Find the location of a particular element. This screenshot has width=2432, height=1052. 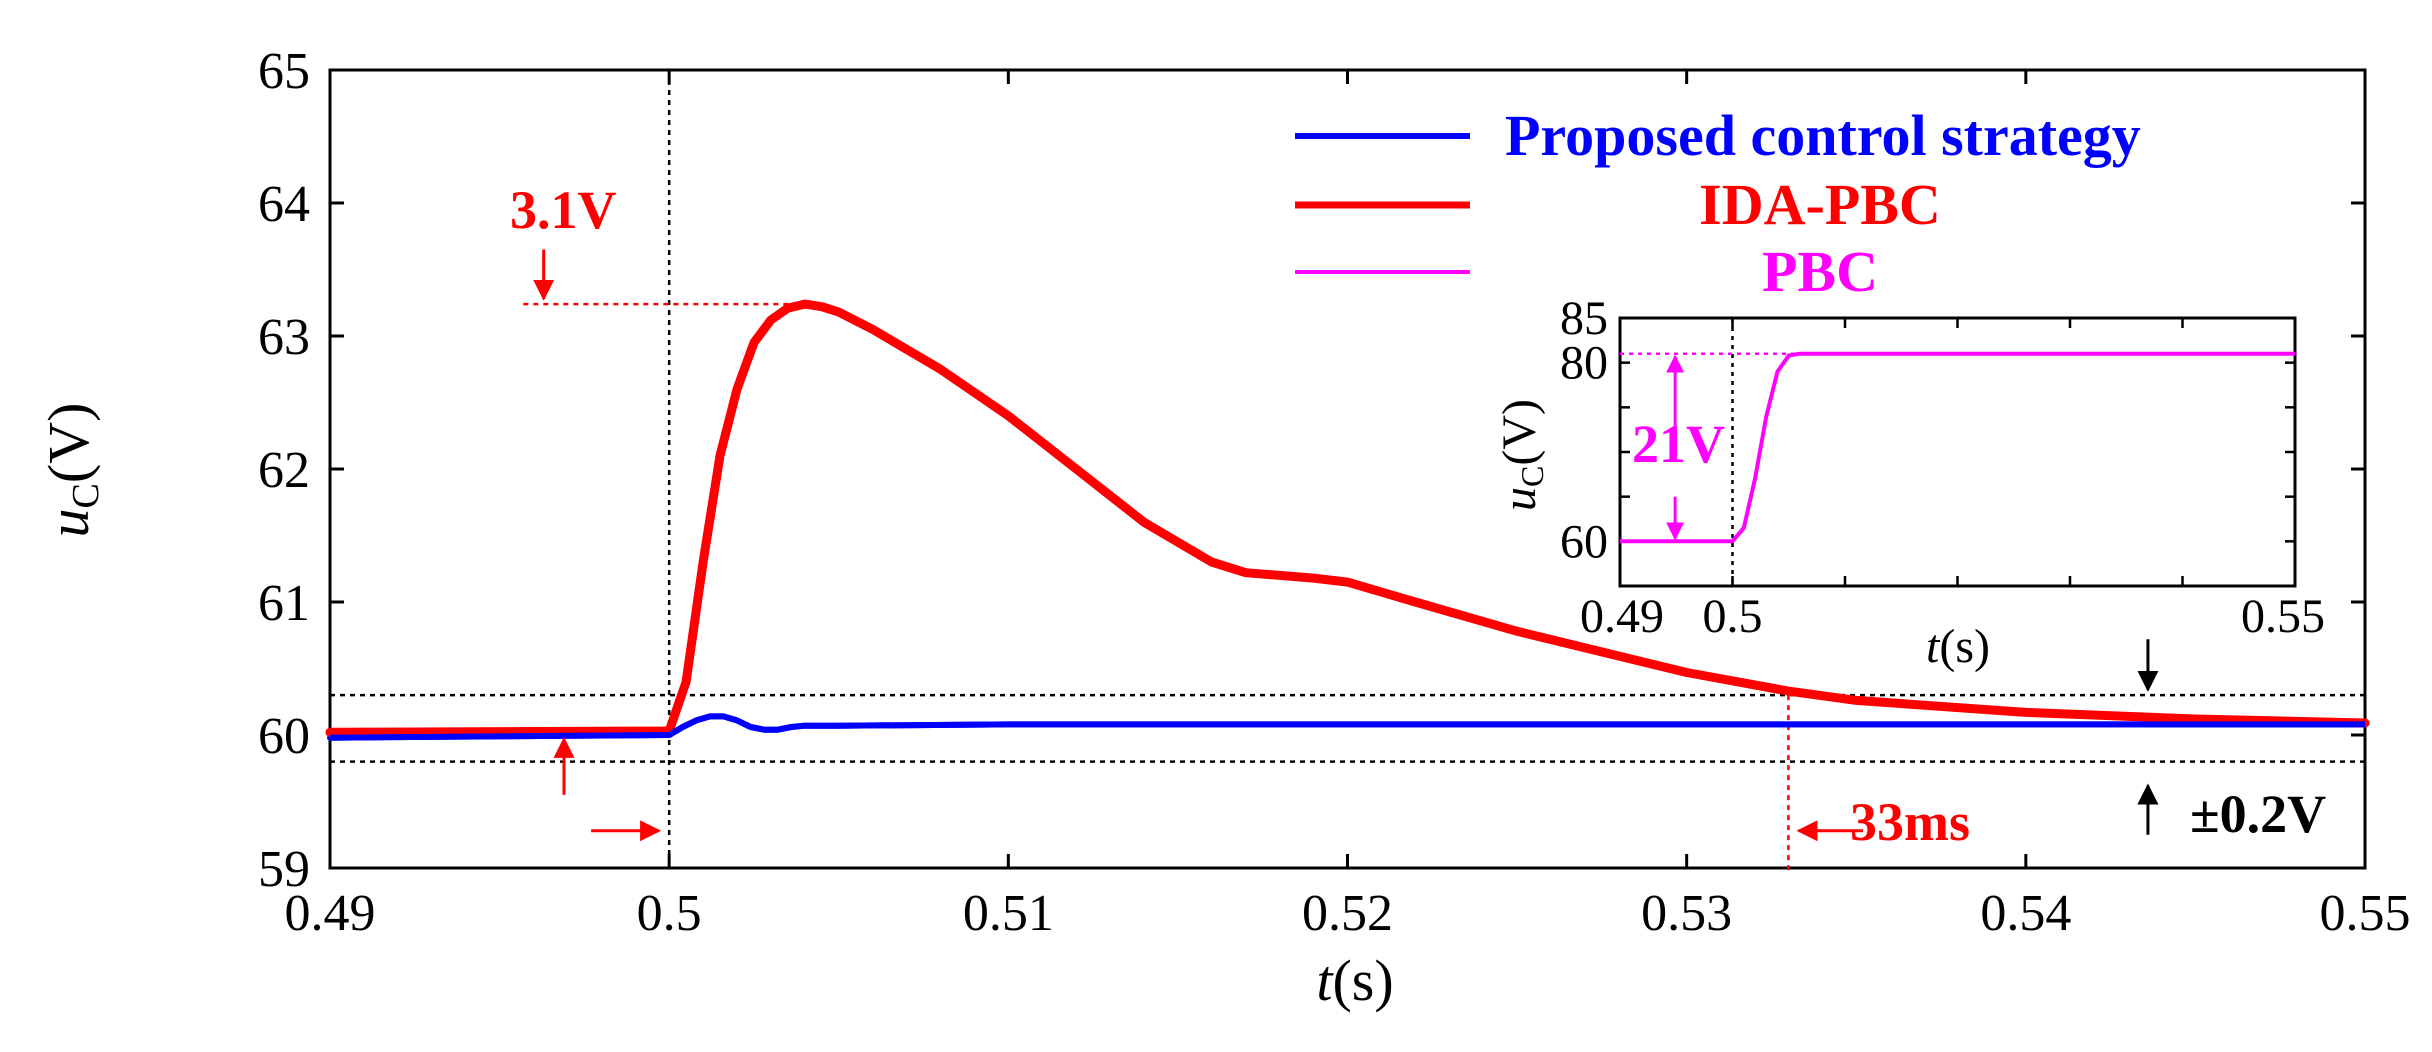

inset-x-axis-label: t(s) is located at coordinates (1958, 646).